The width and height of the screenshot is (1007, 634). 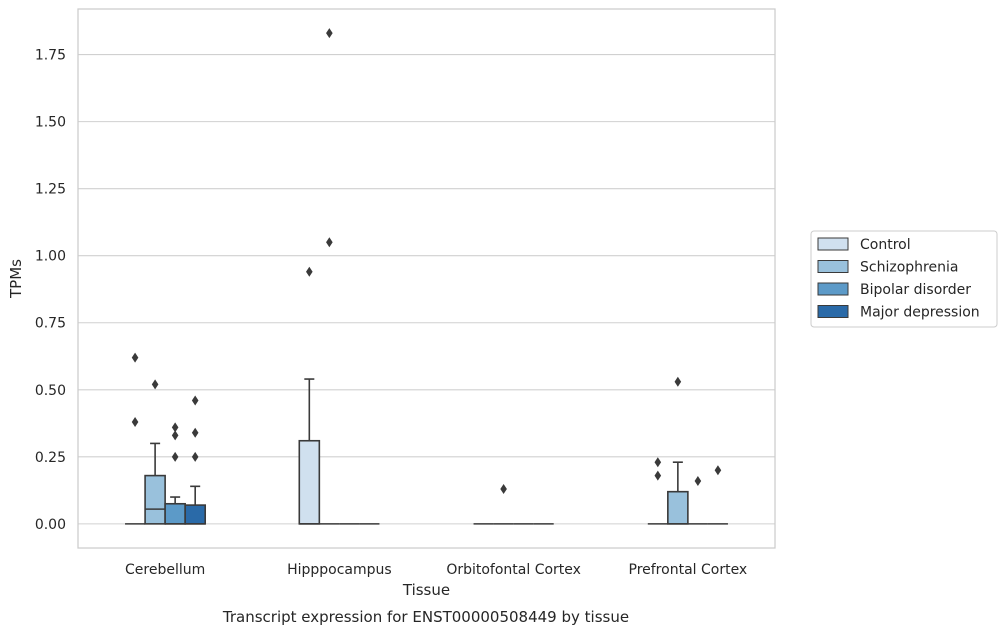 What do you see at coordinates (426, 590) in the screenshot?
I see `x-axis-label: Tissue` at bounding box center [426, 590].